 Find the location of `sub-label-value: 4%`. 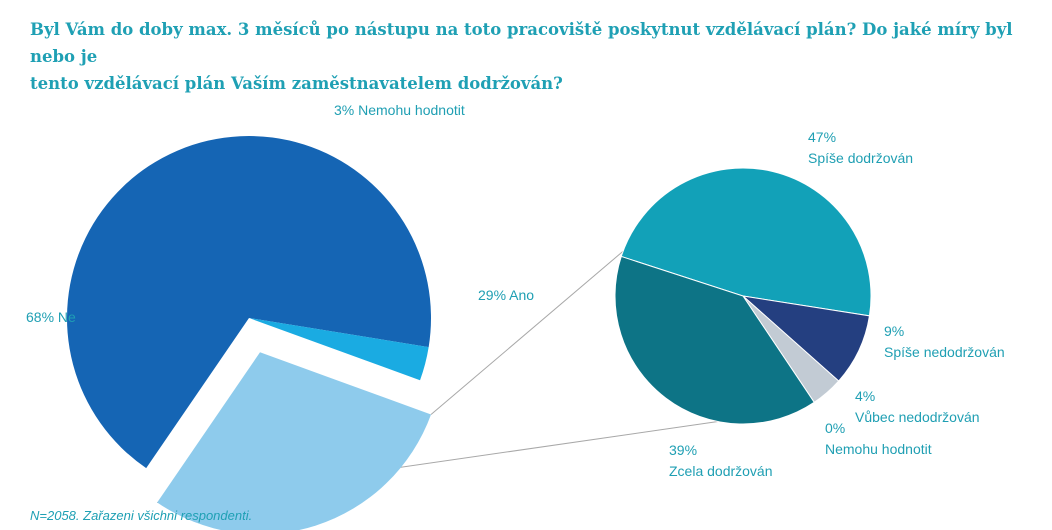

sub-label-value: 4% is located at coordinates (865, 396).